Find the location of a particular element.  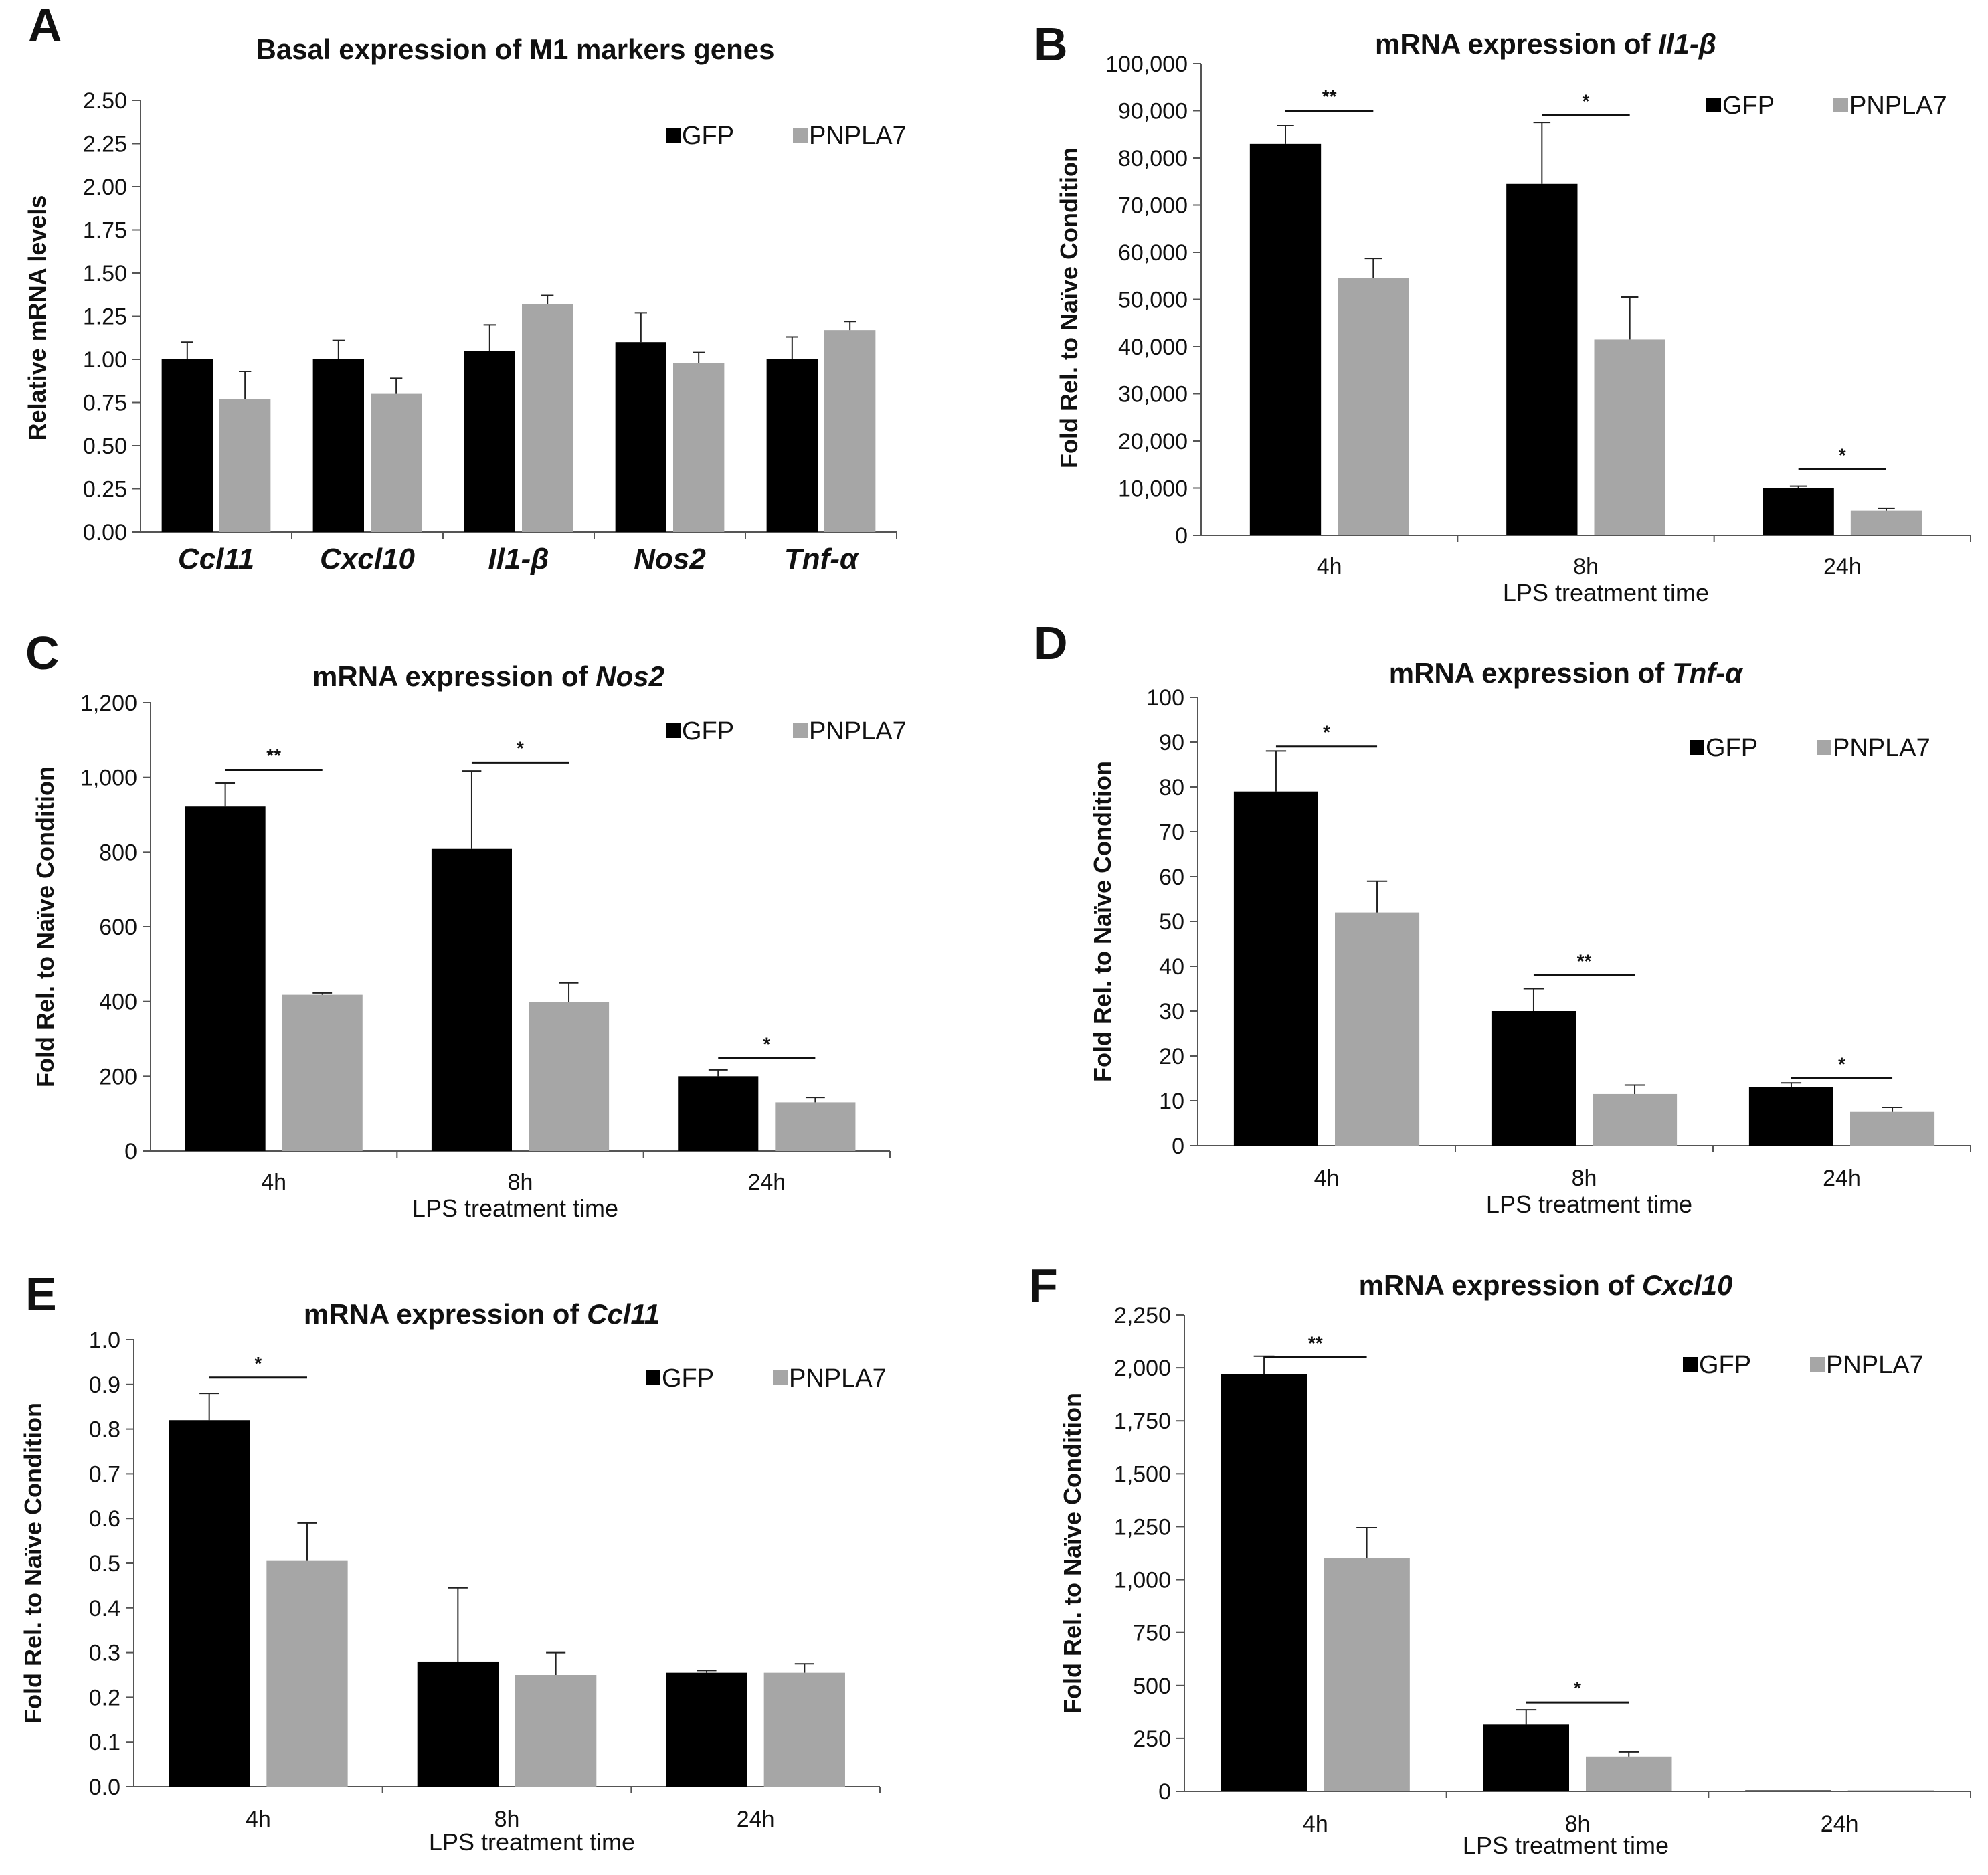

panel-b-y-tick-label: 30,000 is located at coordinates (1153, 395).